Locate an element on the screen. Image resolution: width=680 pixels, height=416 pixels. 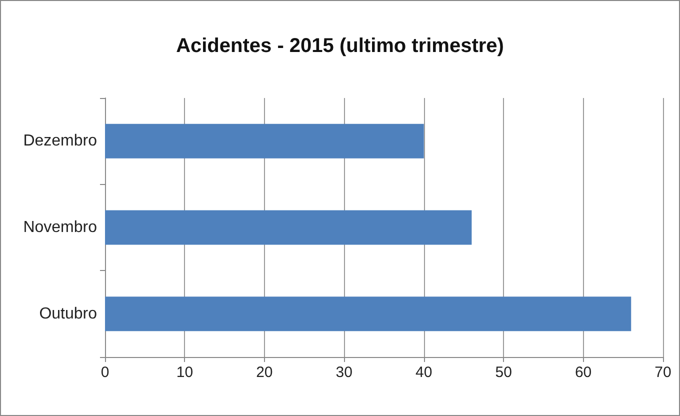
x-tick-label: 30 is located at coordinates (344, 372).